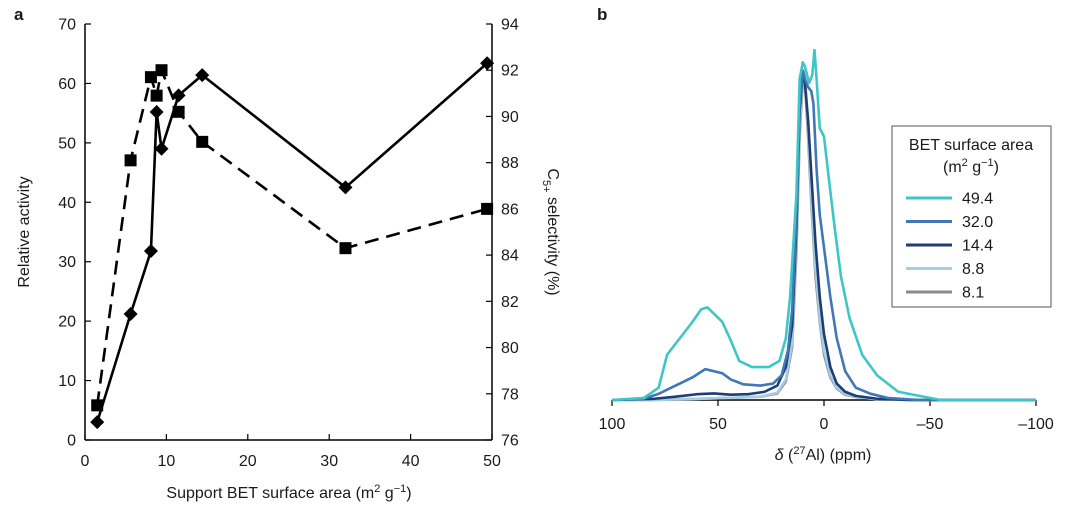 Image resolution: width=1080 pixels, height=518 pixels. I want to click on legend-items: 49.4 32.0 14.4 8.8 8.1, so click(949, 246).